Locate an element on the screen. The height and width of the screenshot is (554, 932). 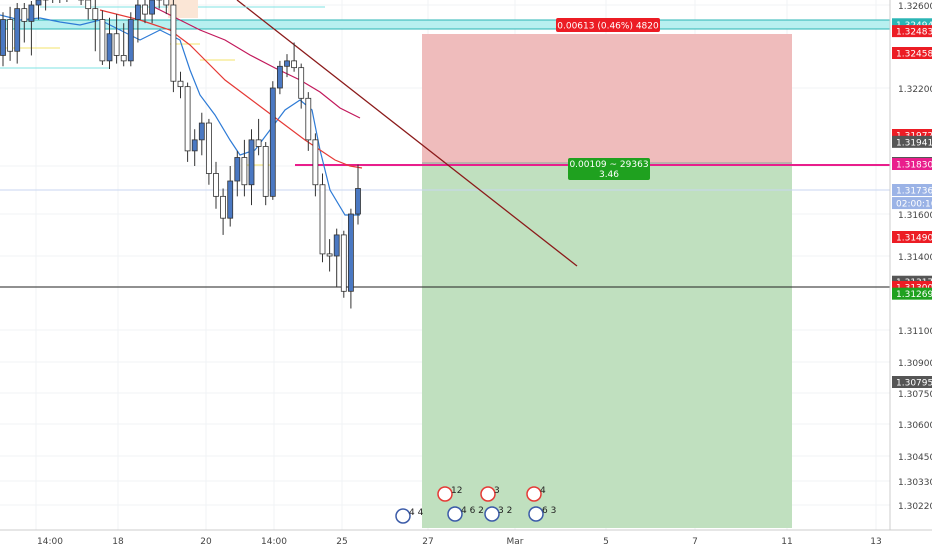
price-tick-label: 1.32200 is located at coordinates (915, 90).